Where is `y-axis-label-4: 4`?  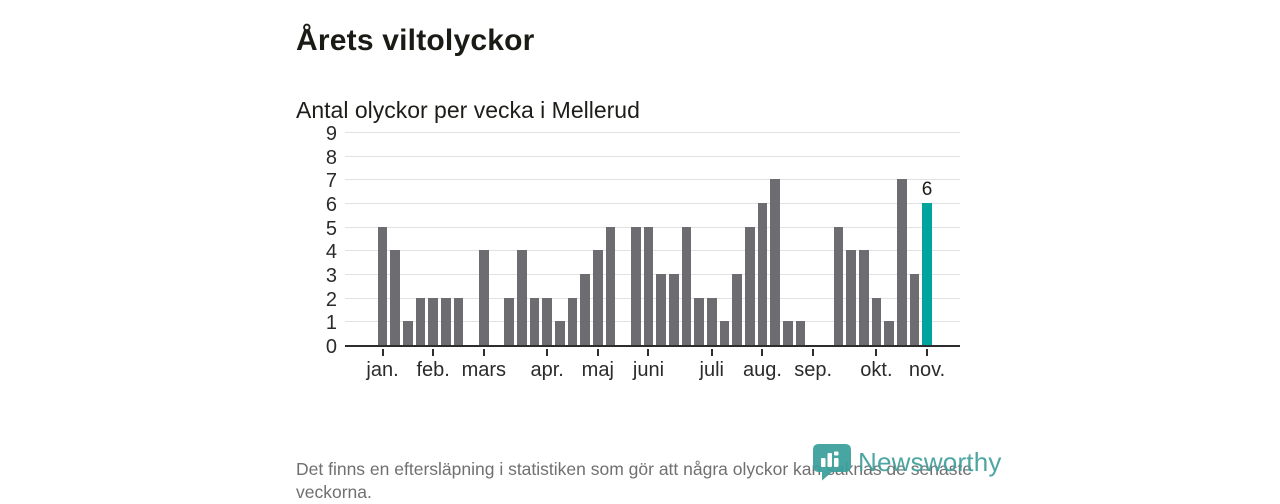
y-axis-label-4: 4 is located at coordinates (318, 252).